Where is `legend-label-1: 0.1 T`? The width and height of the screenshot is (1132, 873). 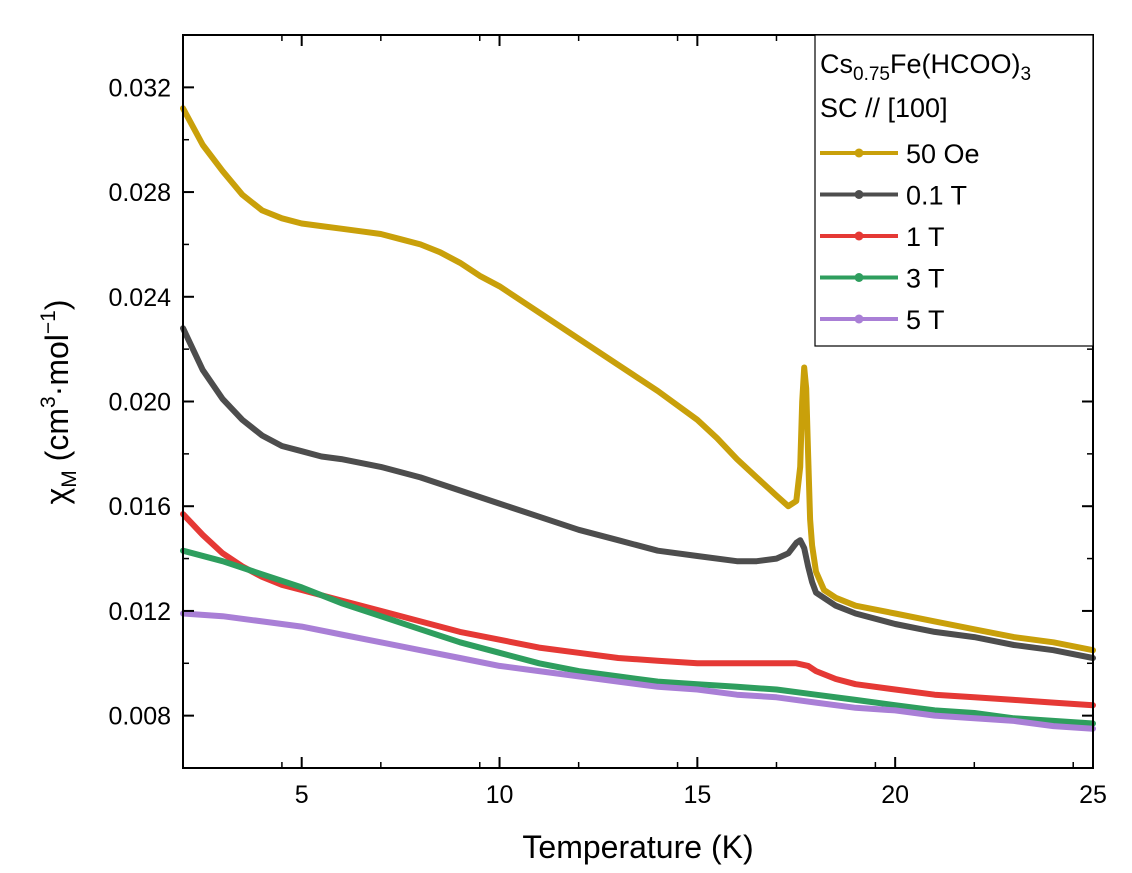
legend-label-1: 0.1 T is located at coordinates (936, 196).